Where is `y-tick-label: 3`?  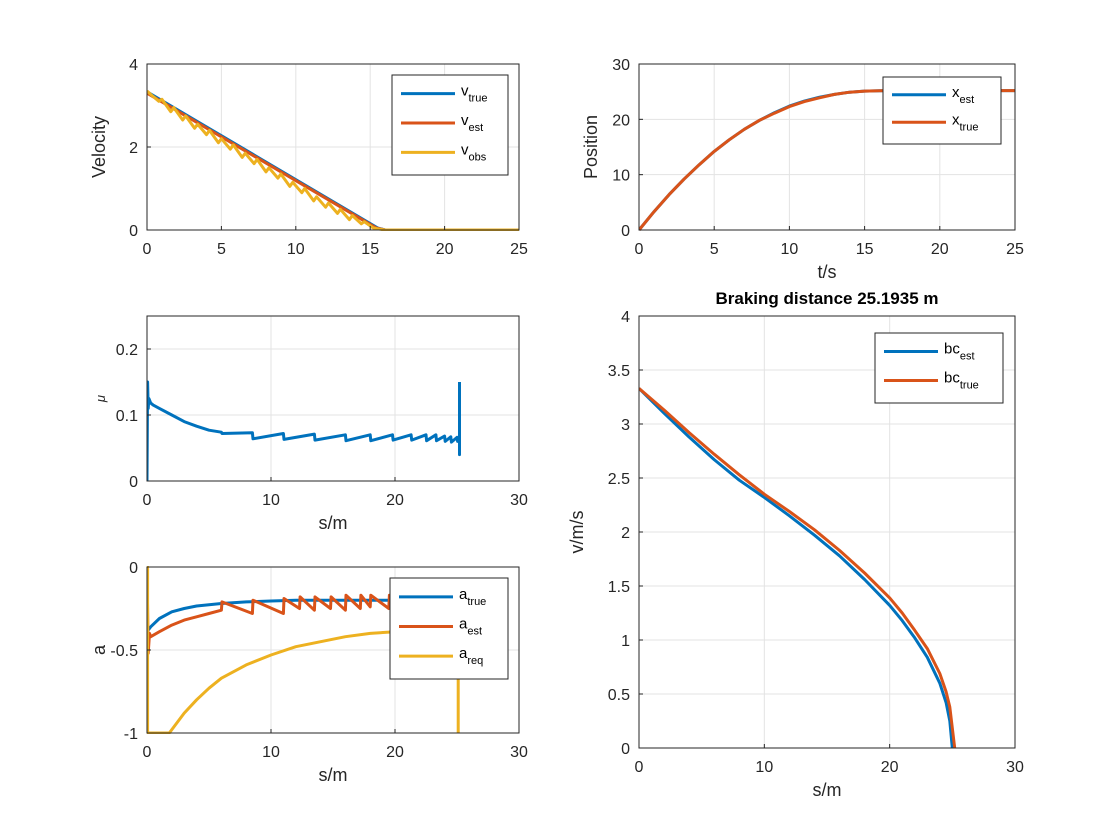
y-tick-label: 3 is located at coordinates (625, 425).